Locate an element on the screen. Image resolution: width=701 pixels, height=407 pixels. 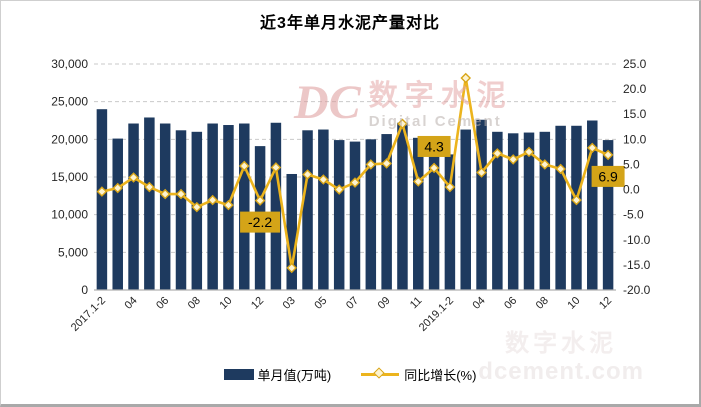
bar-2019.06 is located at coordinates (513, 211).